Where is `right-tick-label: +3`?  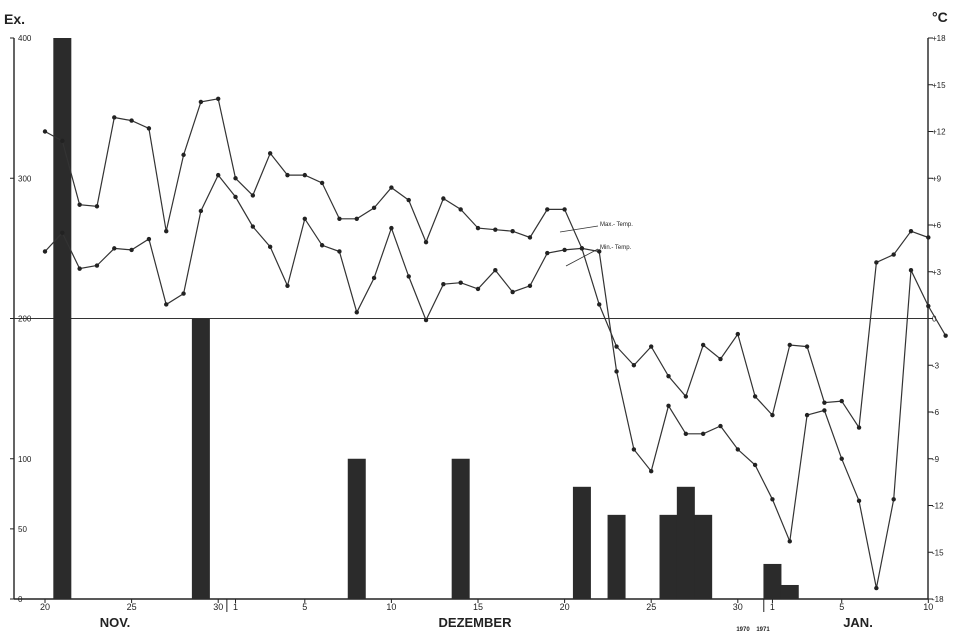
right-tick-label: +3 is located at coordinates (937, 272).